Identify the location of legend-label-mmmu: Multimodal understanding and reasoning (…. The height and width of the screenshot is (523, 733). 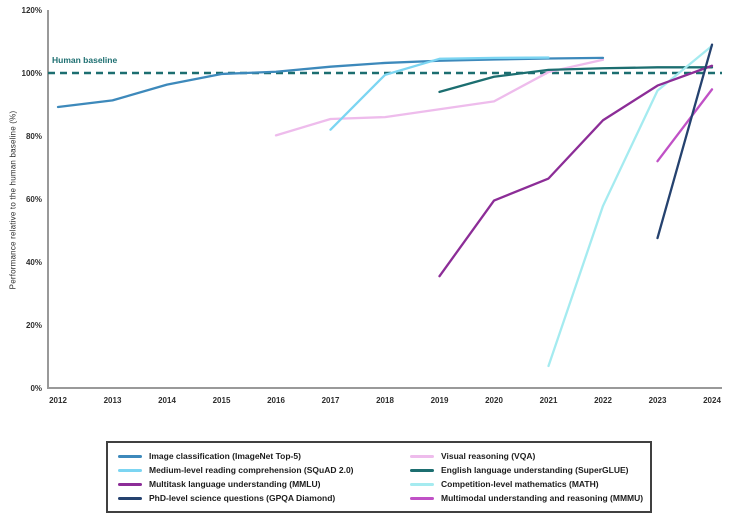
(542, 498).